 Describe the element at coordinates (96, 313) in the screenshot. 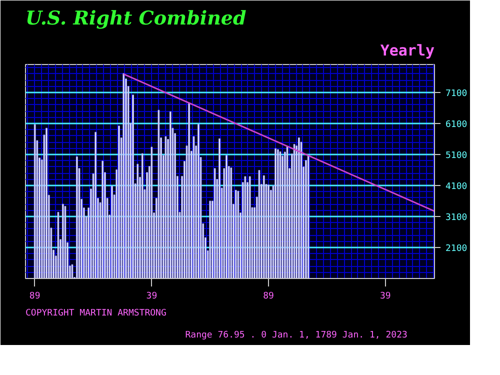

I see `text: COPYRIGHT MARTIN ARMSTRONG` at that location.